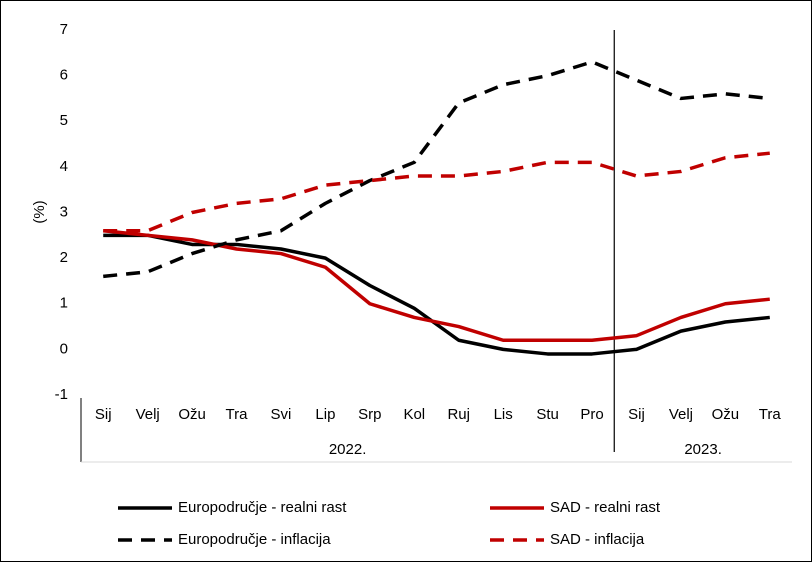 This screenshot has width=812, height=562. Describe the element at coordinates (597, 539) in the screenshot. I see `legend-label: SAD - inflacija` at that location.